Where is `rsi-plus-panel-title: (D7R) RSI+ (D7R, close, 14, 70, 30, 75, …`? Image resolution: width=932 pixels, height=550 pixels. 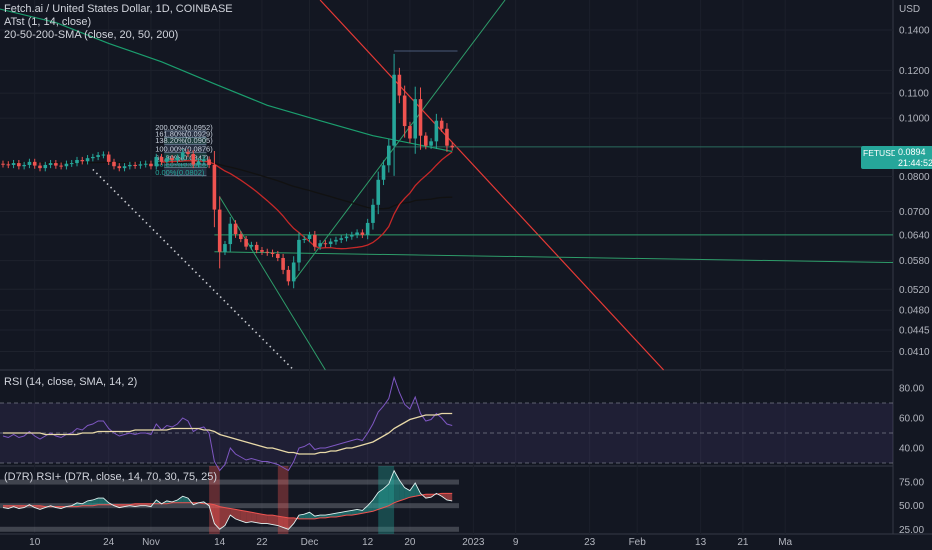 rsi-plus-panel-title: (D7R) RSI+ (D7R, close, 14, 70, 30, 75, … is located at coordinates (111, 477).